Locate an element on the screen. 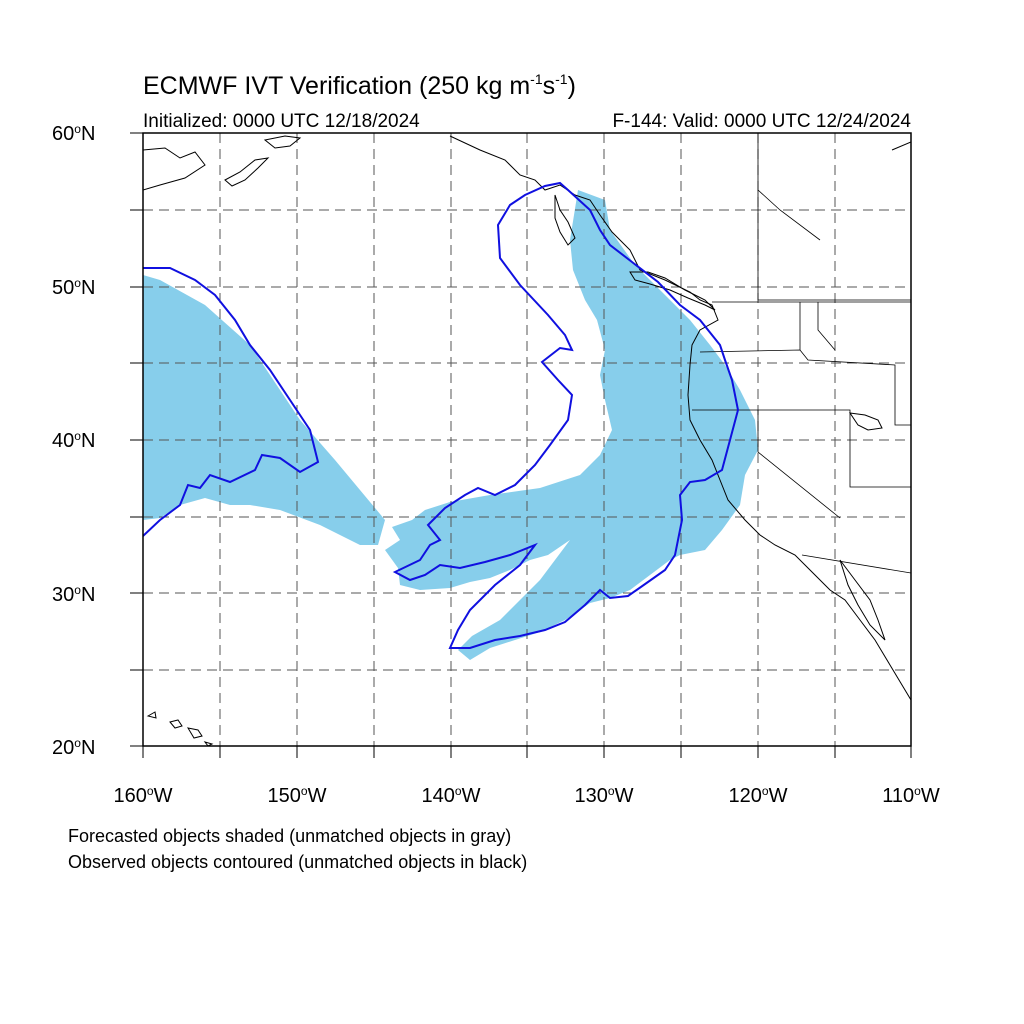 This screenshot has width=1024, height=1024. lon-label-140w: 140oW is located at coordinates (451, 795).